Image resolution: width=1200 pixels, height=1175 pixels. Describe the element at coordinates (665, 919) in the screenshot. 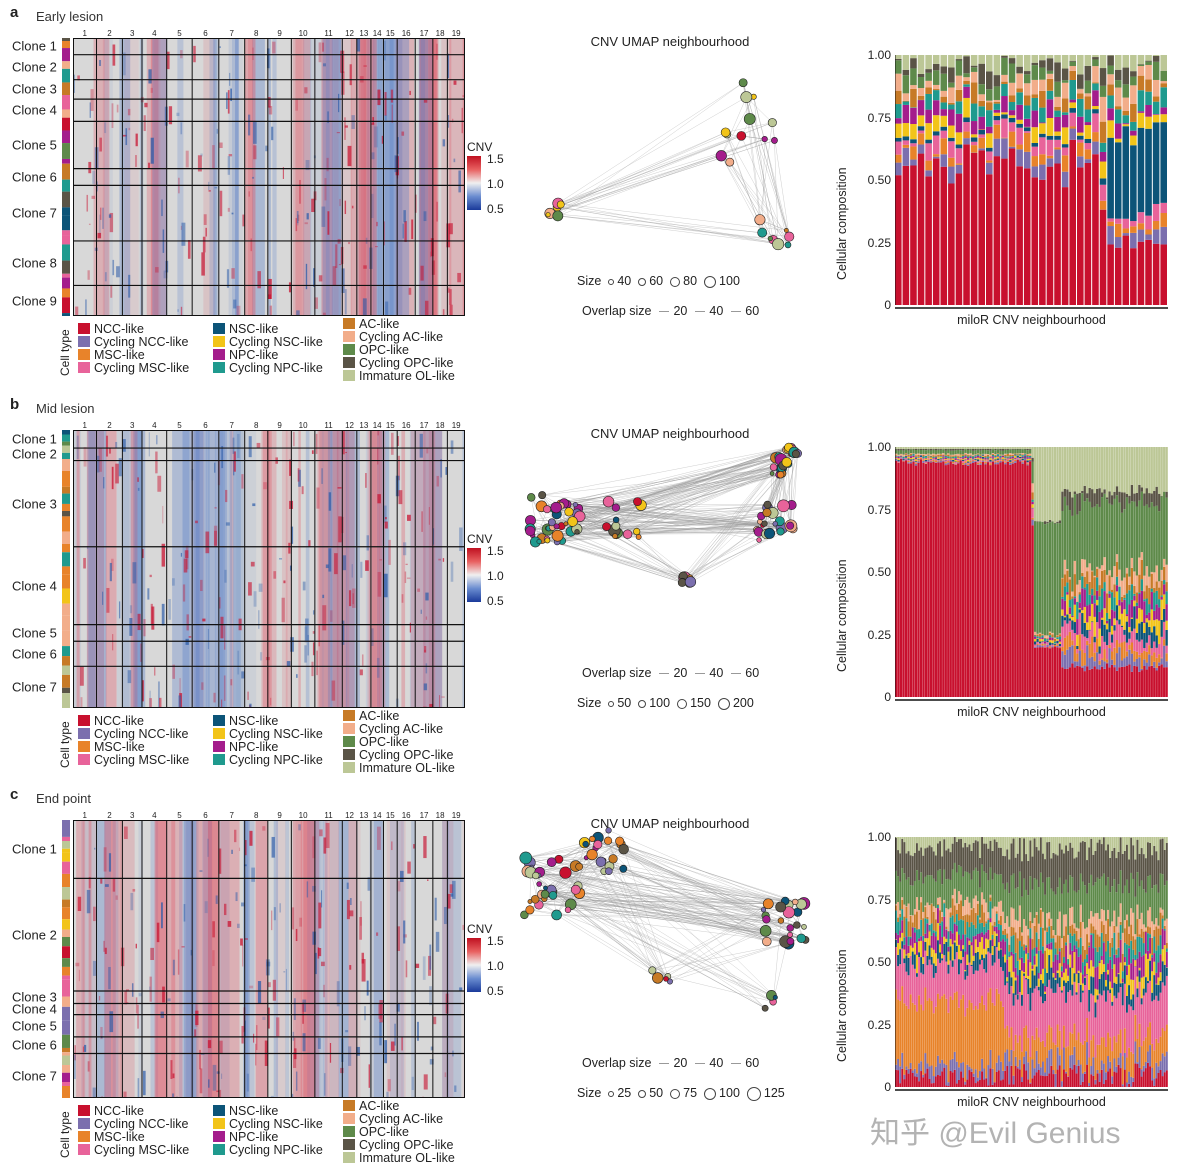

I see `umap-edges` at that location.